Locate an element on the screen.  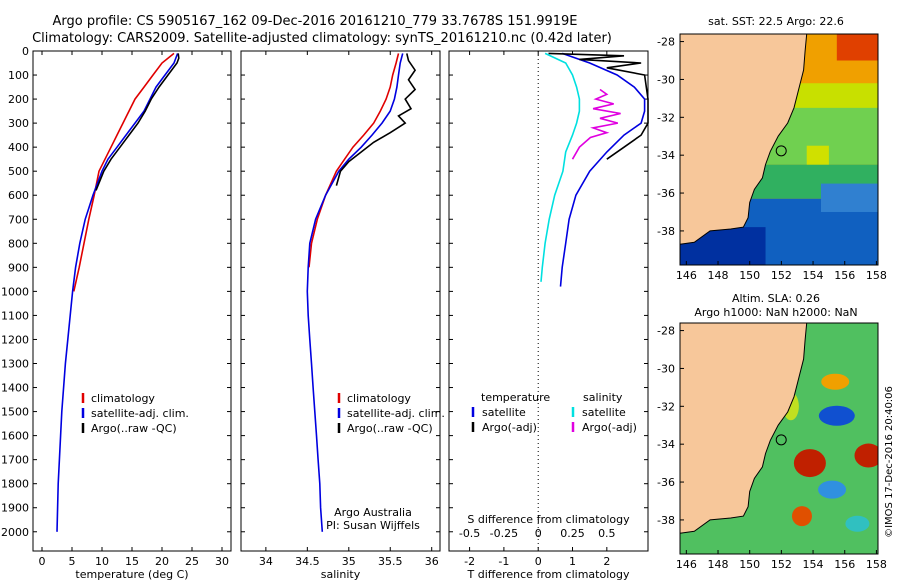
s-tick-label: -0.5 is located at coordinates (469, 533).